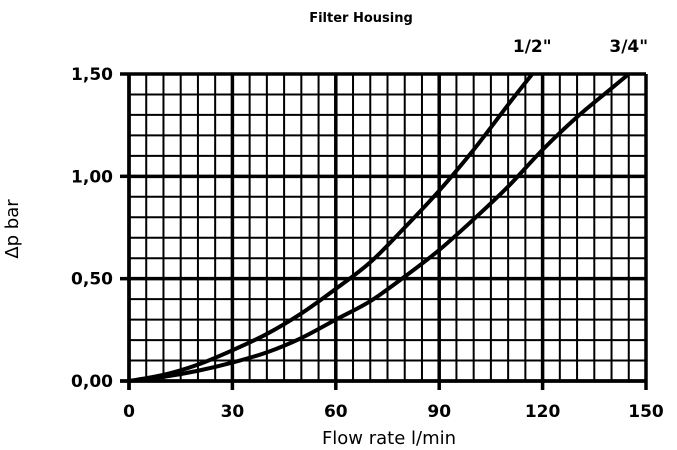 The height and width of the screenshot is (450, 677). I want to click on chart-title: Filter Housing, so click(361, 18).